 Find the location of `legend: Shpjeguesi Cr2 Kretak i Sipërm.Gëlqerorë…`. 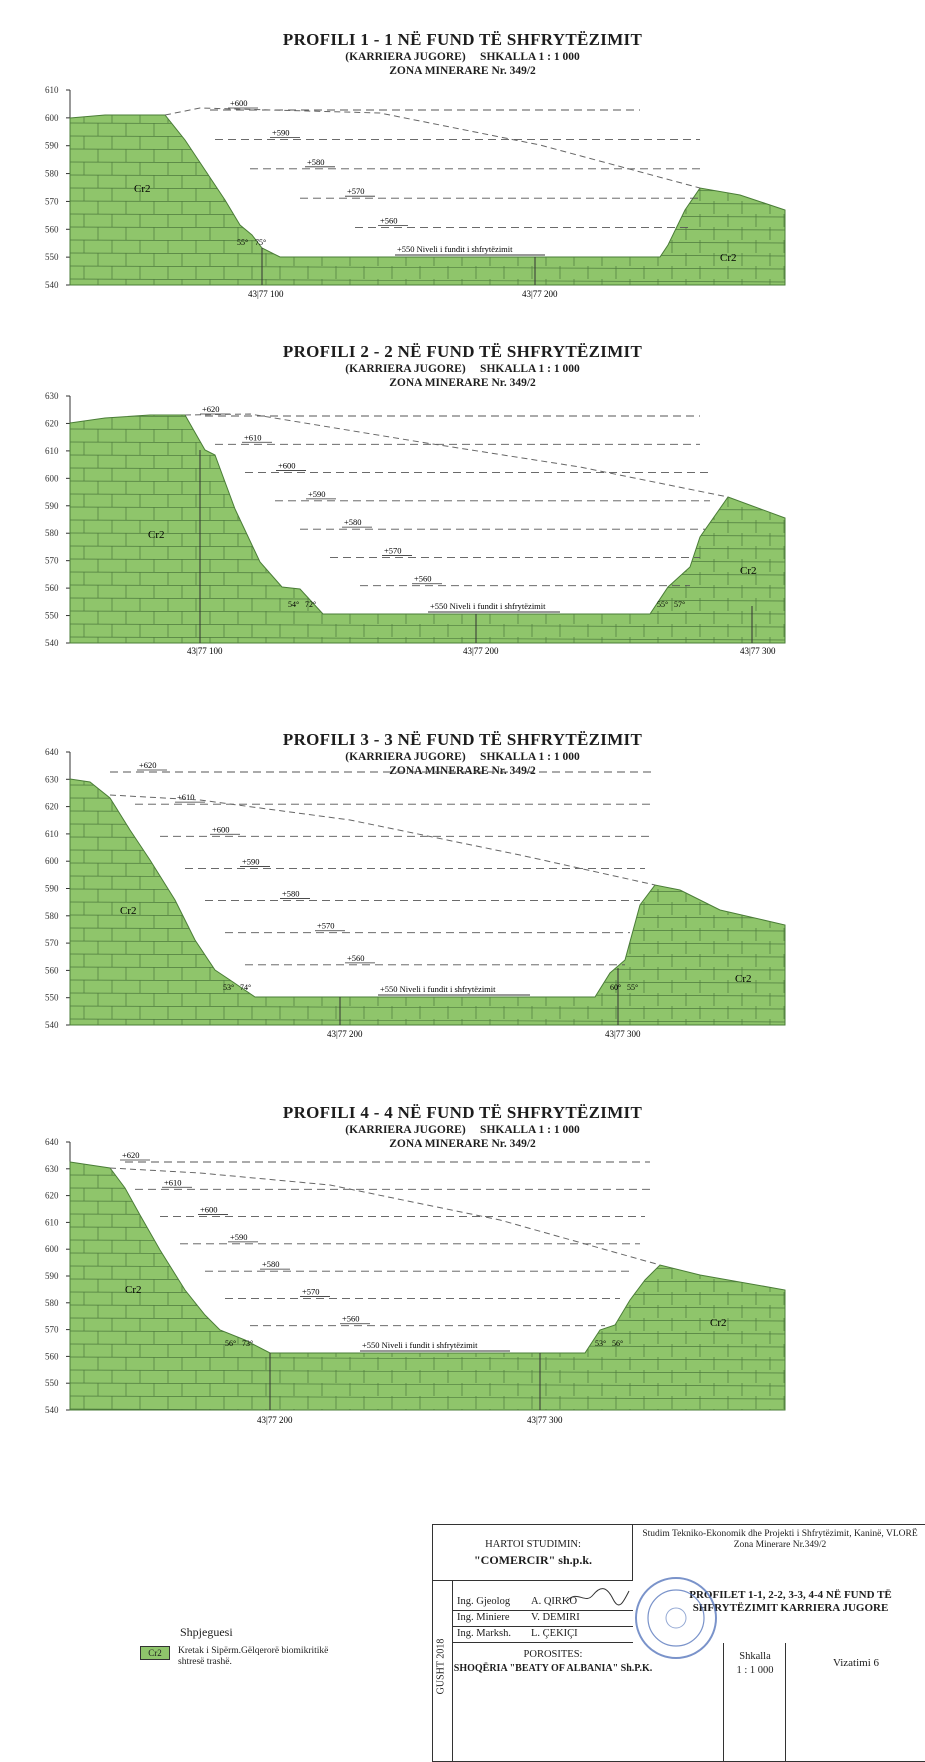

legend: Shpjeguesi Cr2 Kretak i Sipërm.Gëlqerorë… is located at coordinates (265, 1646).